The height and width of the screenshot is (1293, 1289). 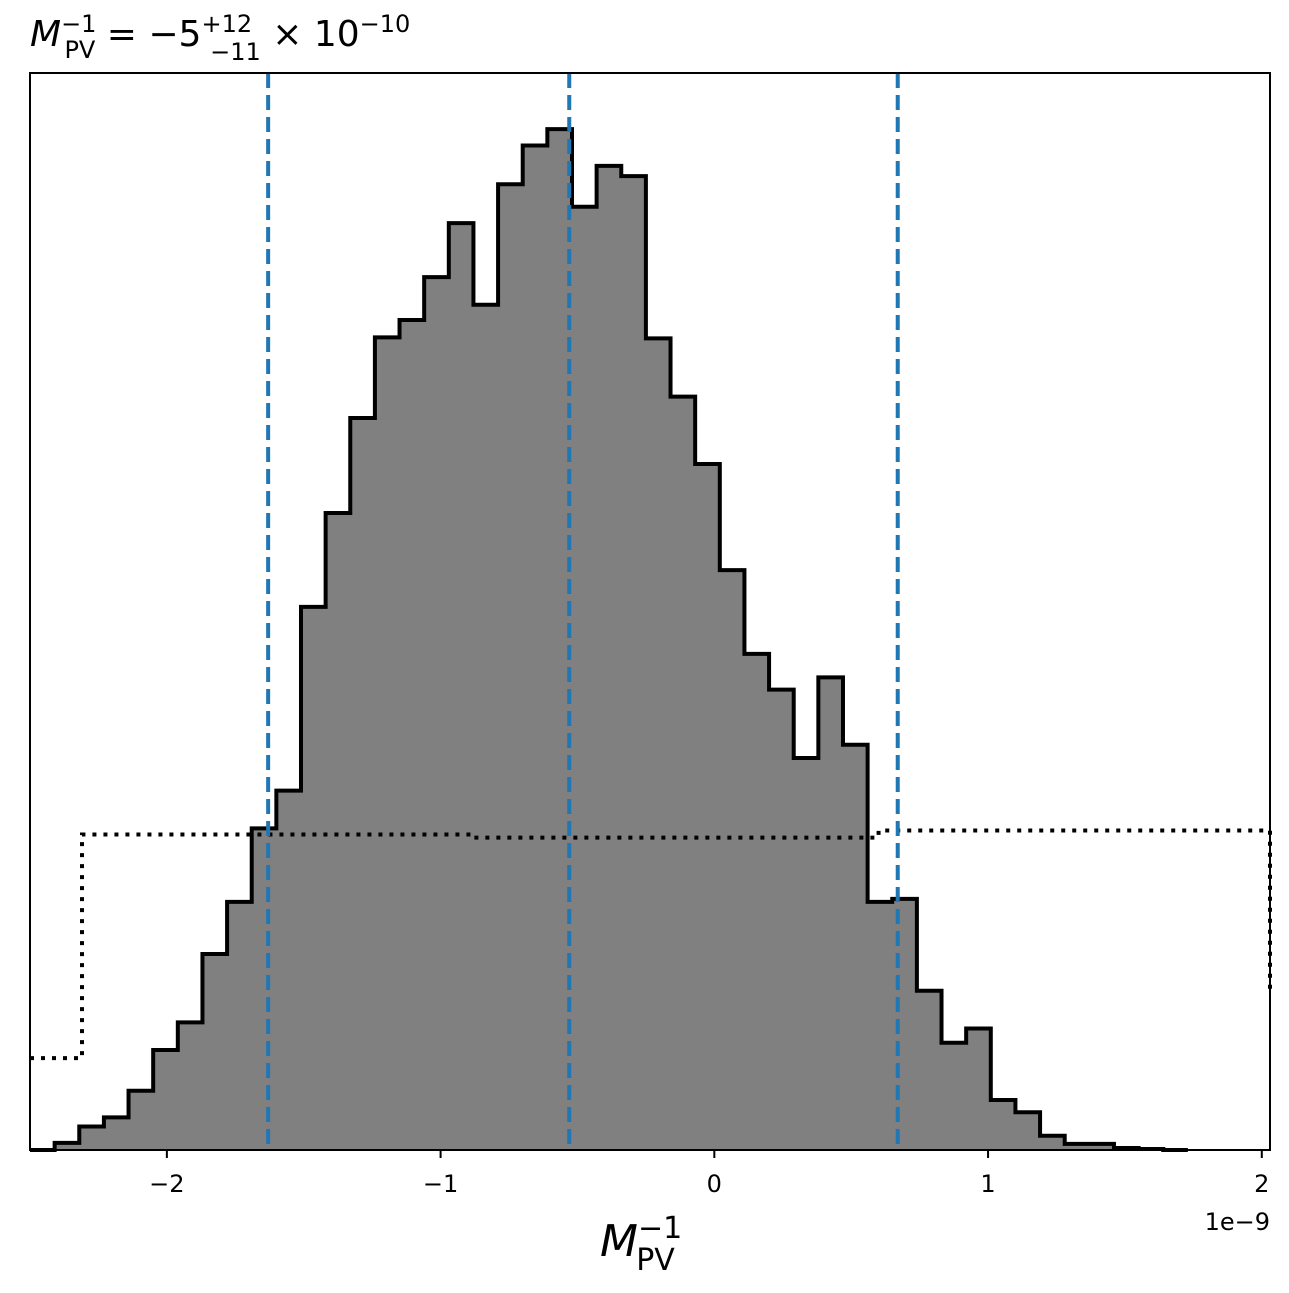 What do you see at coordinates (166, 1184) in the screenshot?
I see `x-tick-label: −2` at bounding box center [166, 1184].